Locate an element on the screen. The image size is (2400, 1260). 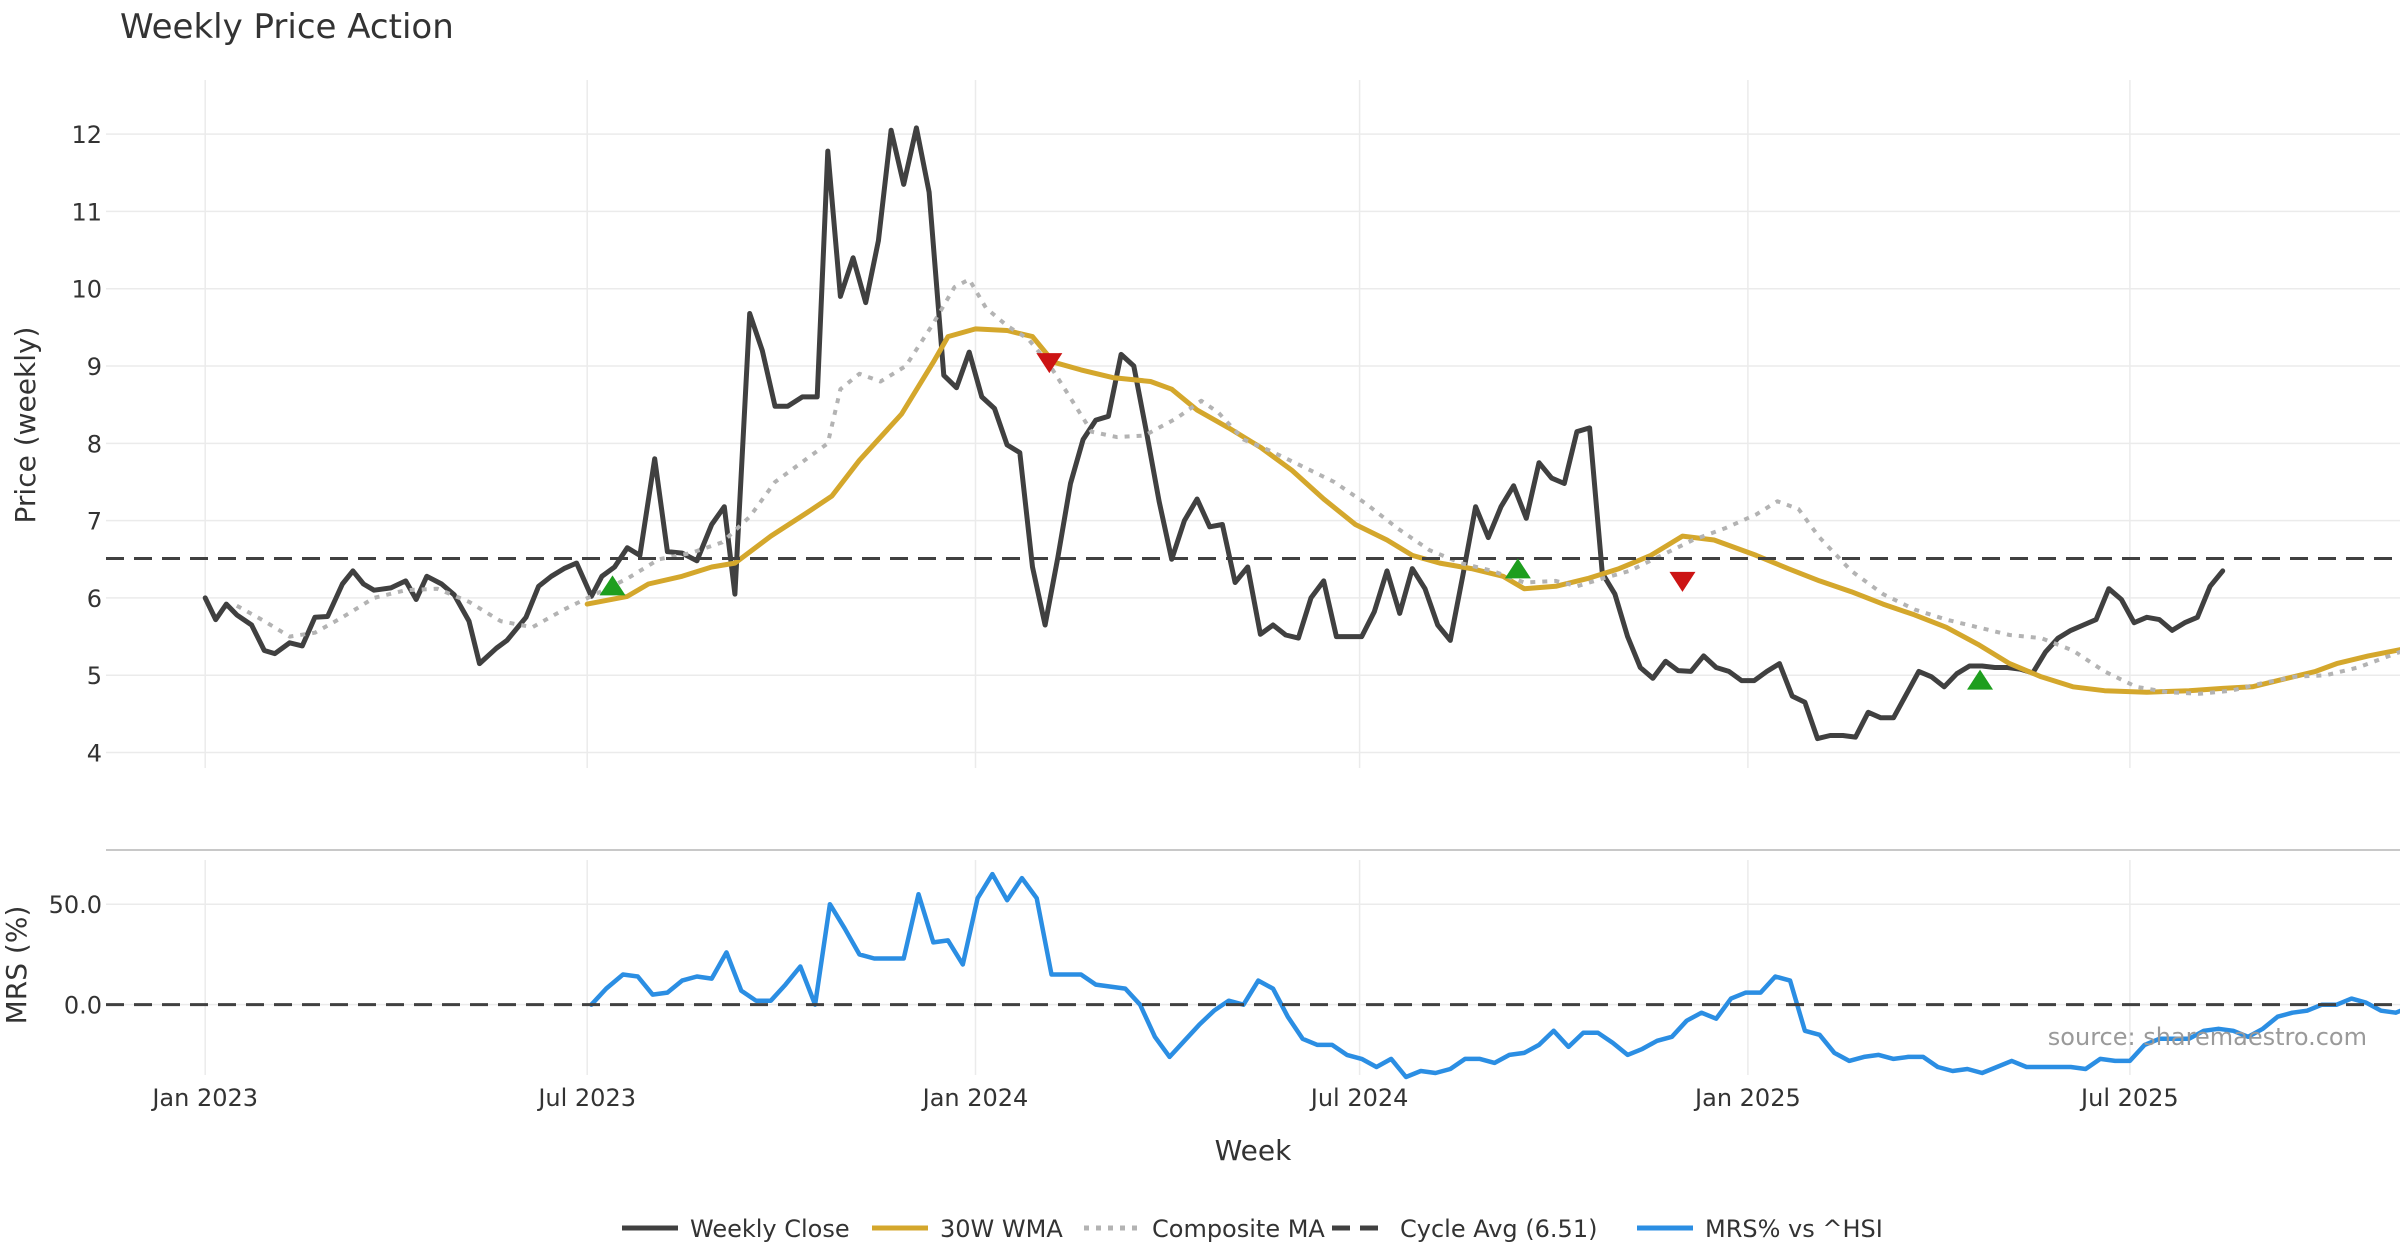
price-y-tick: 6 is located at coordinates (94, 599).